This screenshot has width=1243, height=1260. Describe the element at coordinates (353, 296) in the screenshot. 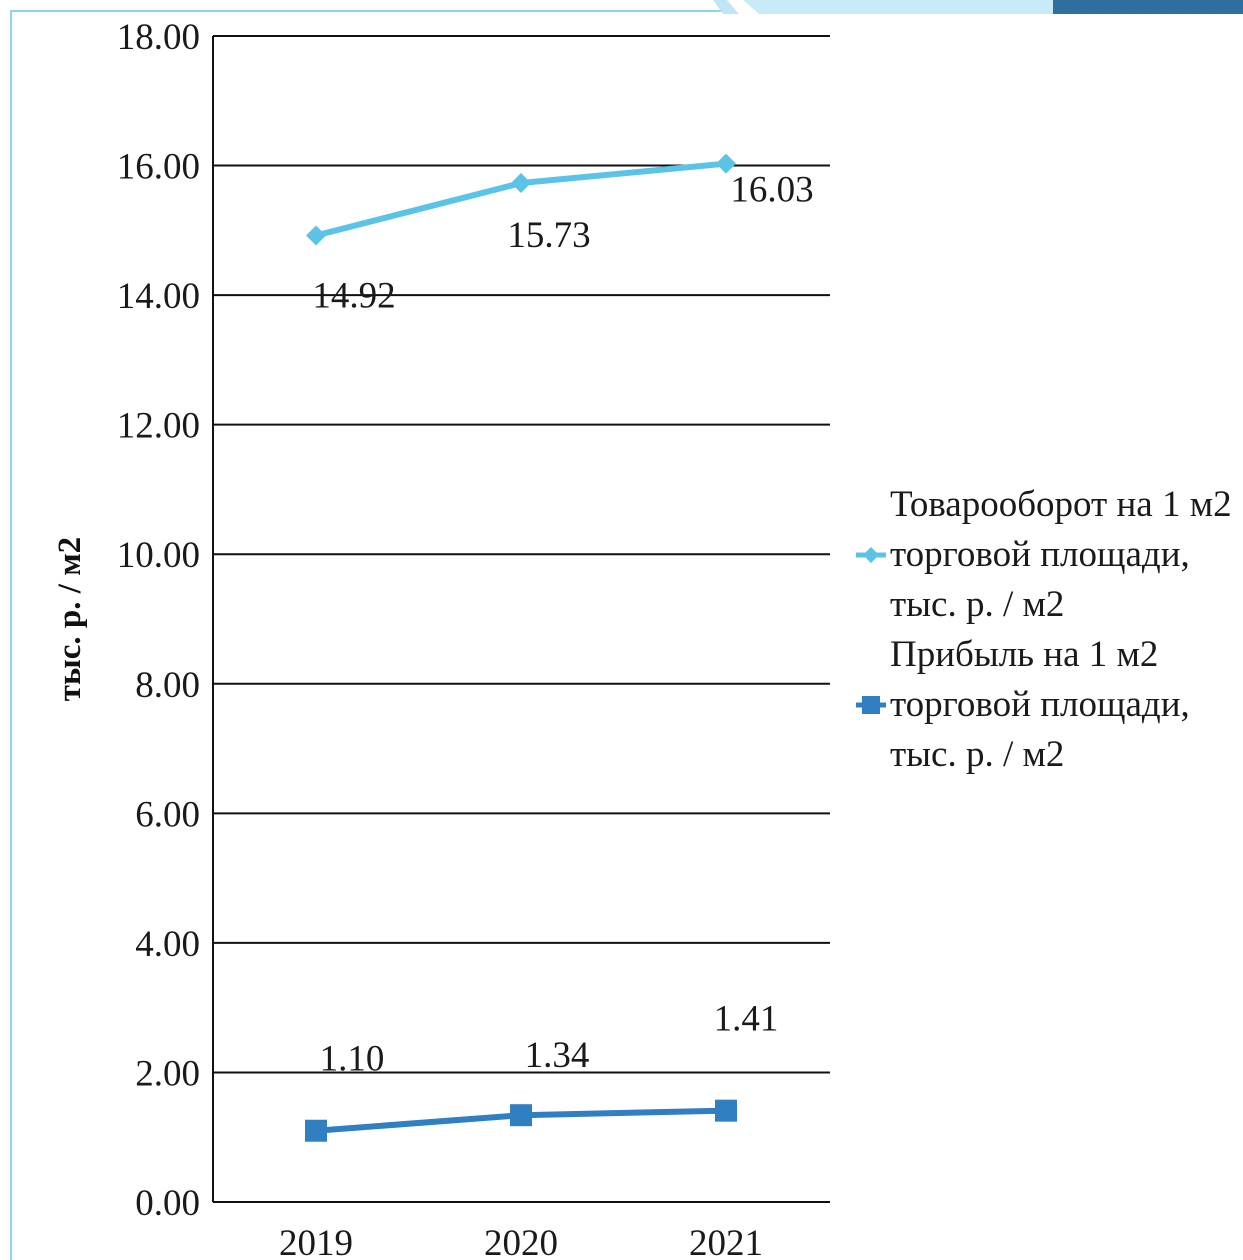

I see `data-label: 14.92` at that location.